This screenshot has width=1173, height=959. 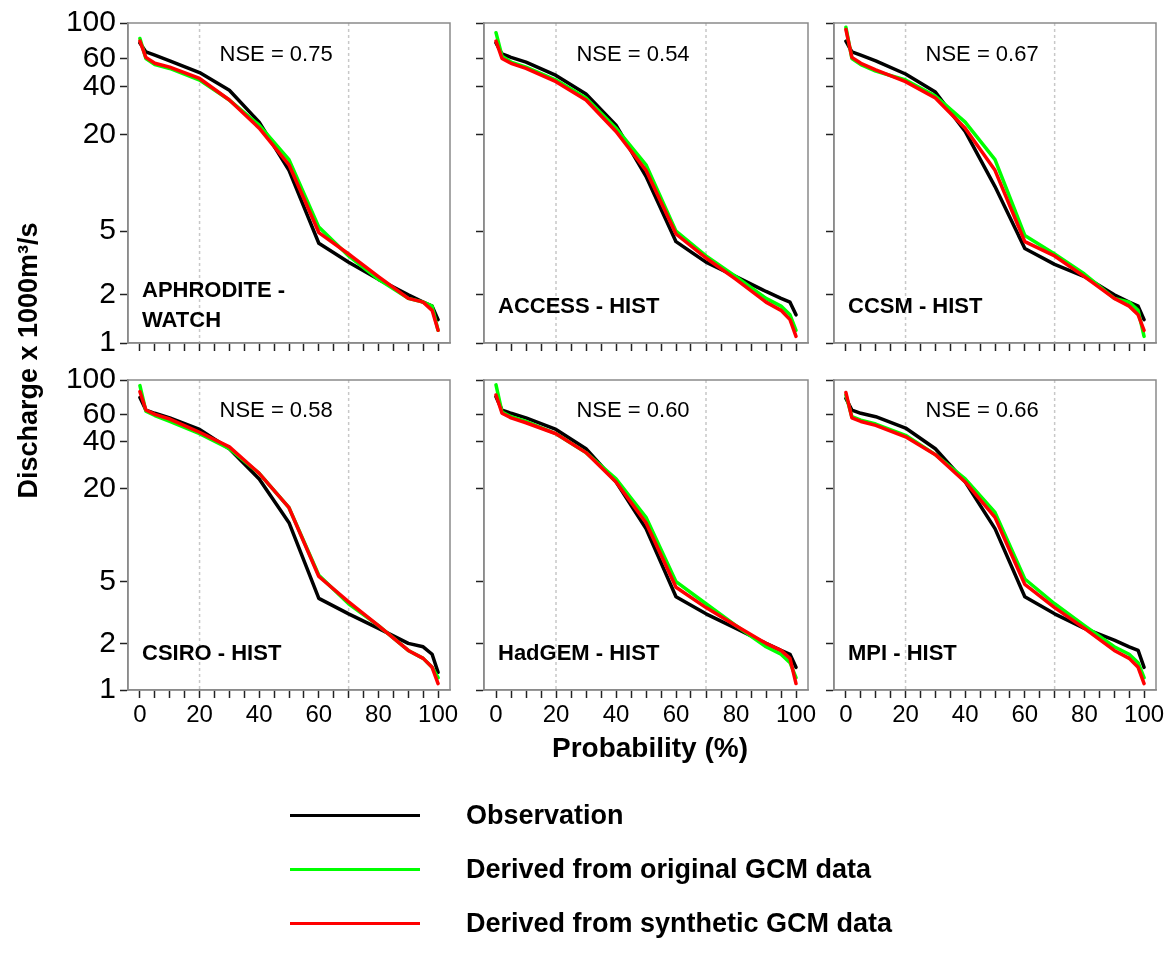 What do you see at coordinates (212, 652) in the screenshot?
I see `annotation: CSIRO - HIST` at bounding box center [212, 652].